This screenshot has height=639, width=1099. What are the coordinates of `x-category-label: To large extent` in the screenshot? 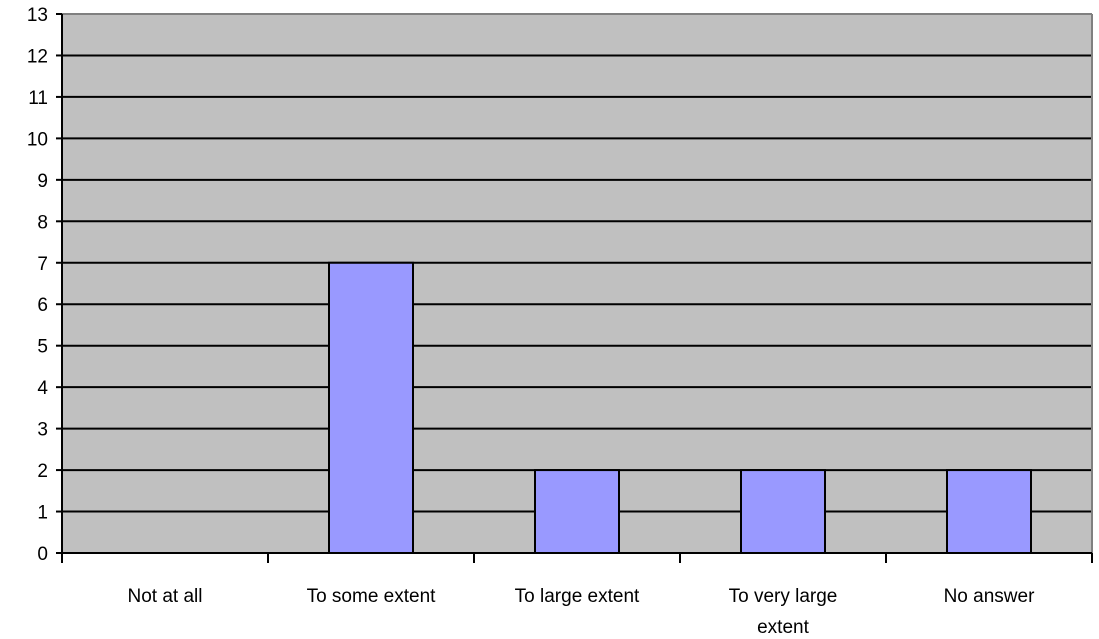 It's located at (577, 596).